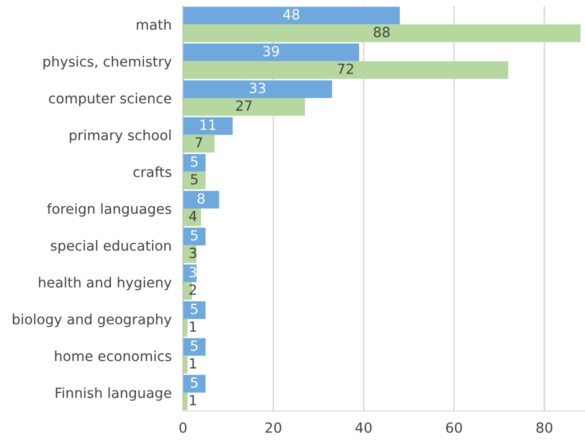 This screenshot has width=585, height=441. Describe the element at coordinates (193, 289) in the screenshot. I see `data-label: 2` at that location.